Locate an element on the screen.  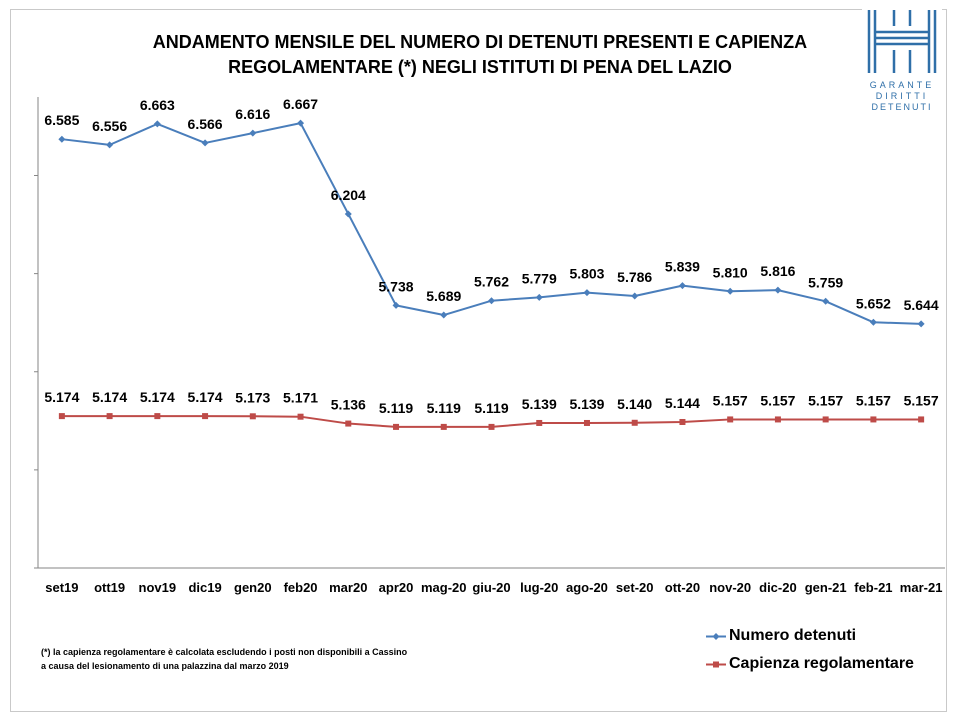
data-label-1: 6.556 is located at coordinates (109, 126).